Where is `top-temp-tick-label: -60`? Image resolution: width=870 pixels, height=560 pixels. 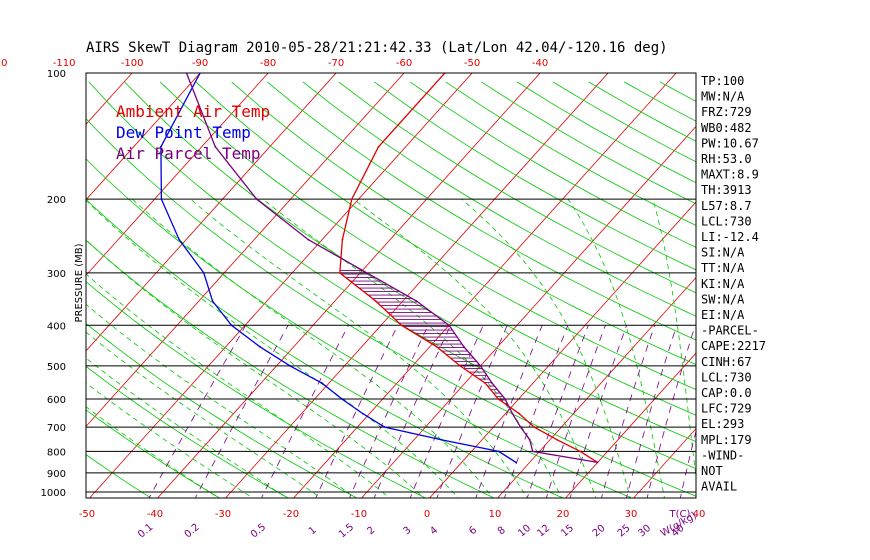
top-temp-tick-label: -60 is located at coordinates (404, 63).